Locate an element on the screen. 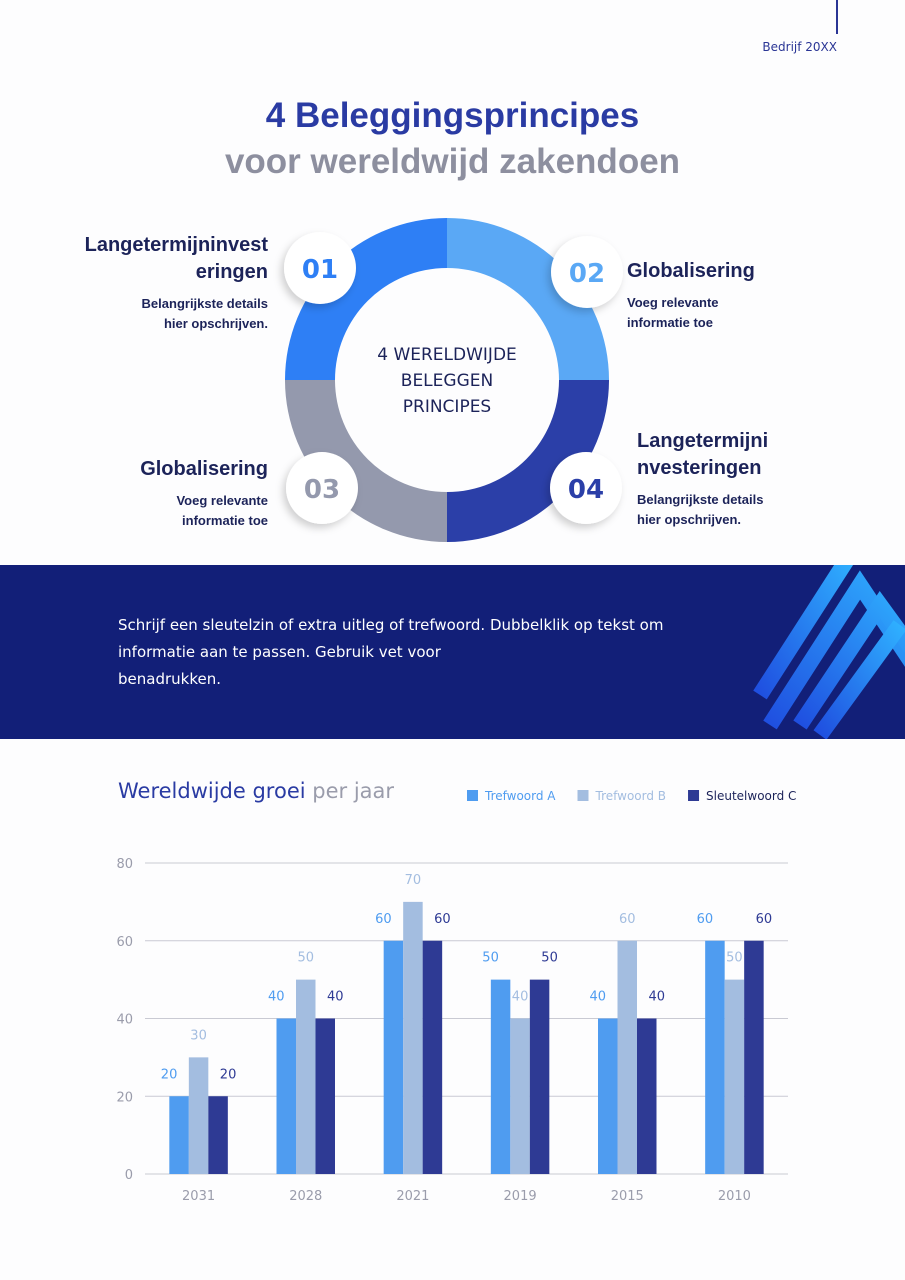  principle-title: eringen is located at coordinates (231, 272).